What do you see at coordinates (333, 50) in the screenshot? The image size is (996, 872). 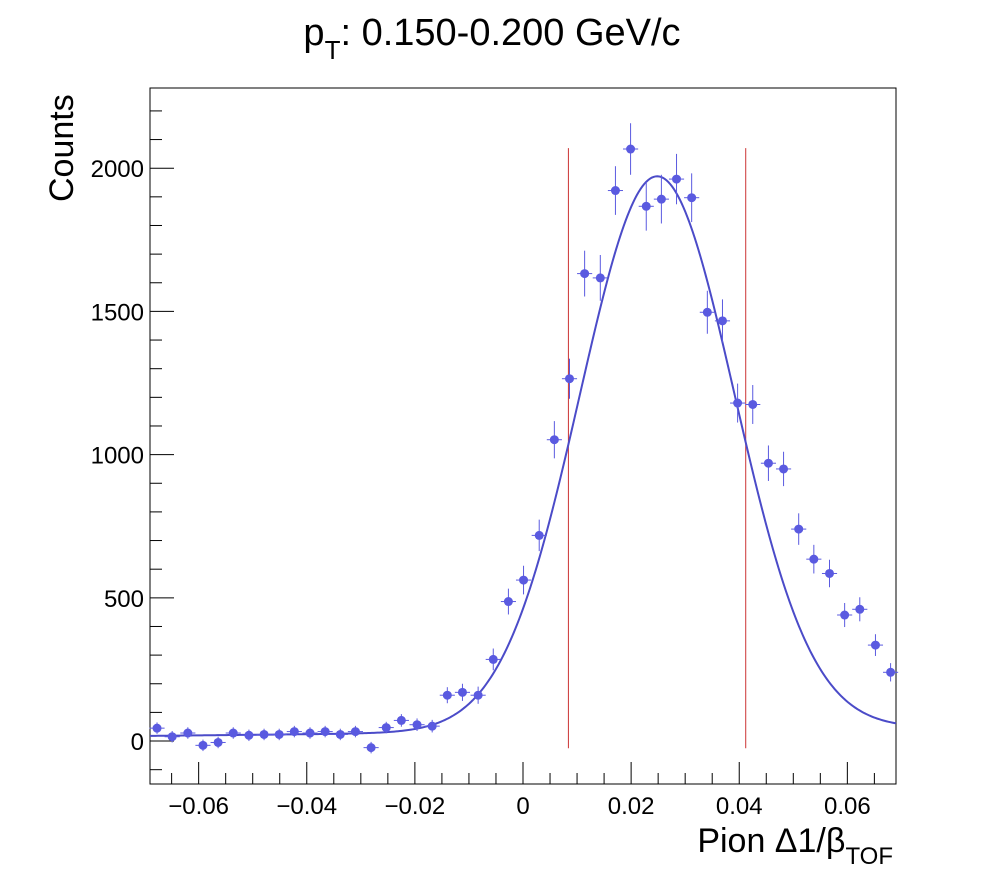 I see `chart-title-subscript: T` at bounding box center [333, 50].